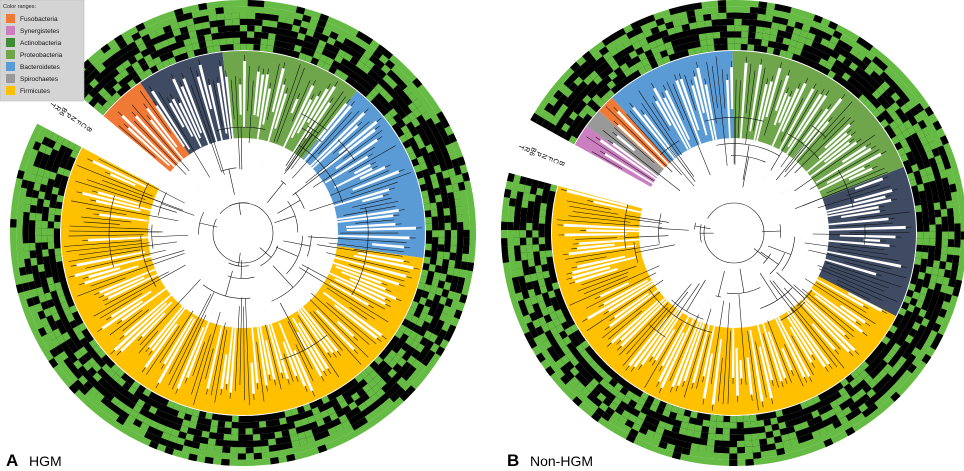 The height and width of the screenshot is (471, 964). Describe the element at coordinates (269, 255) in the screenshot. I see `internal-arc` at that location.